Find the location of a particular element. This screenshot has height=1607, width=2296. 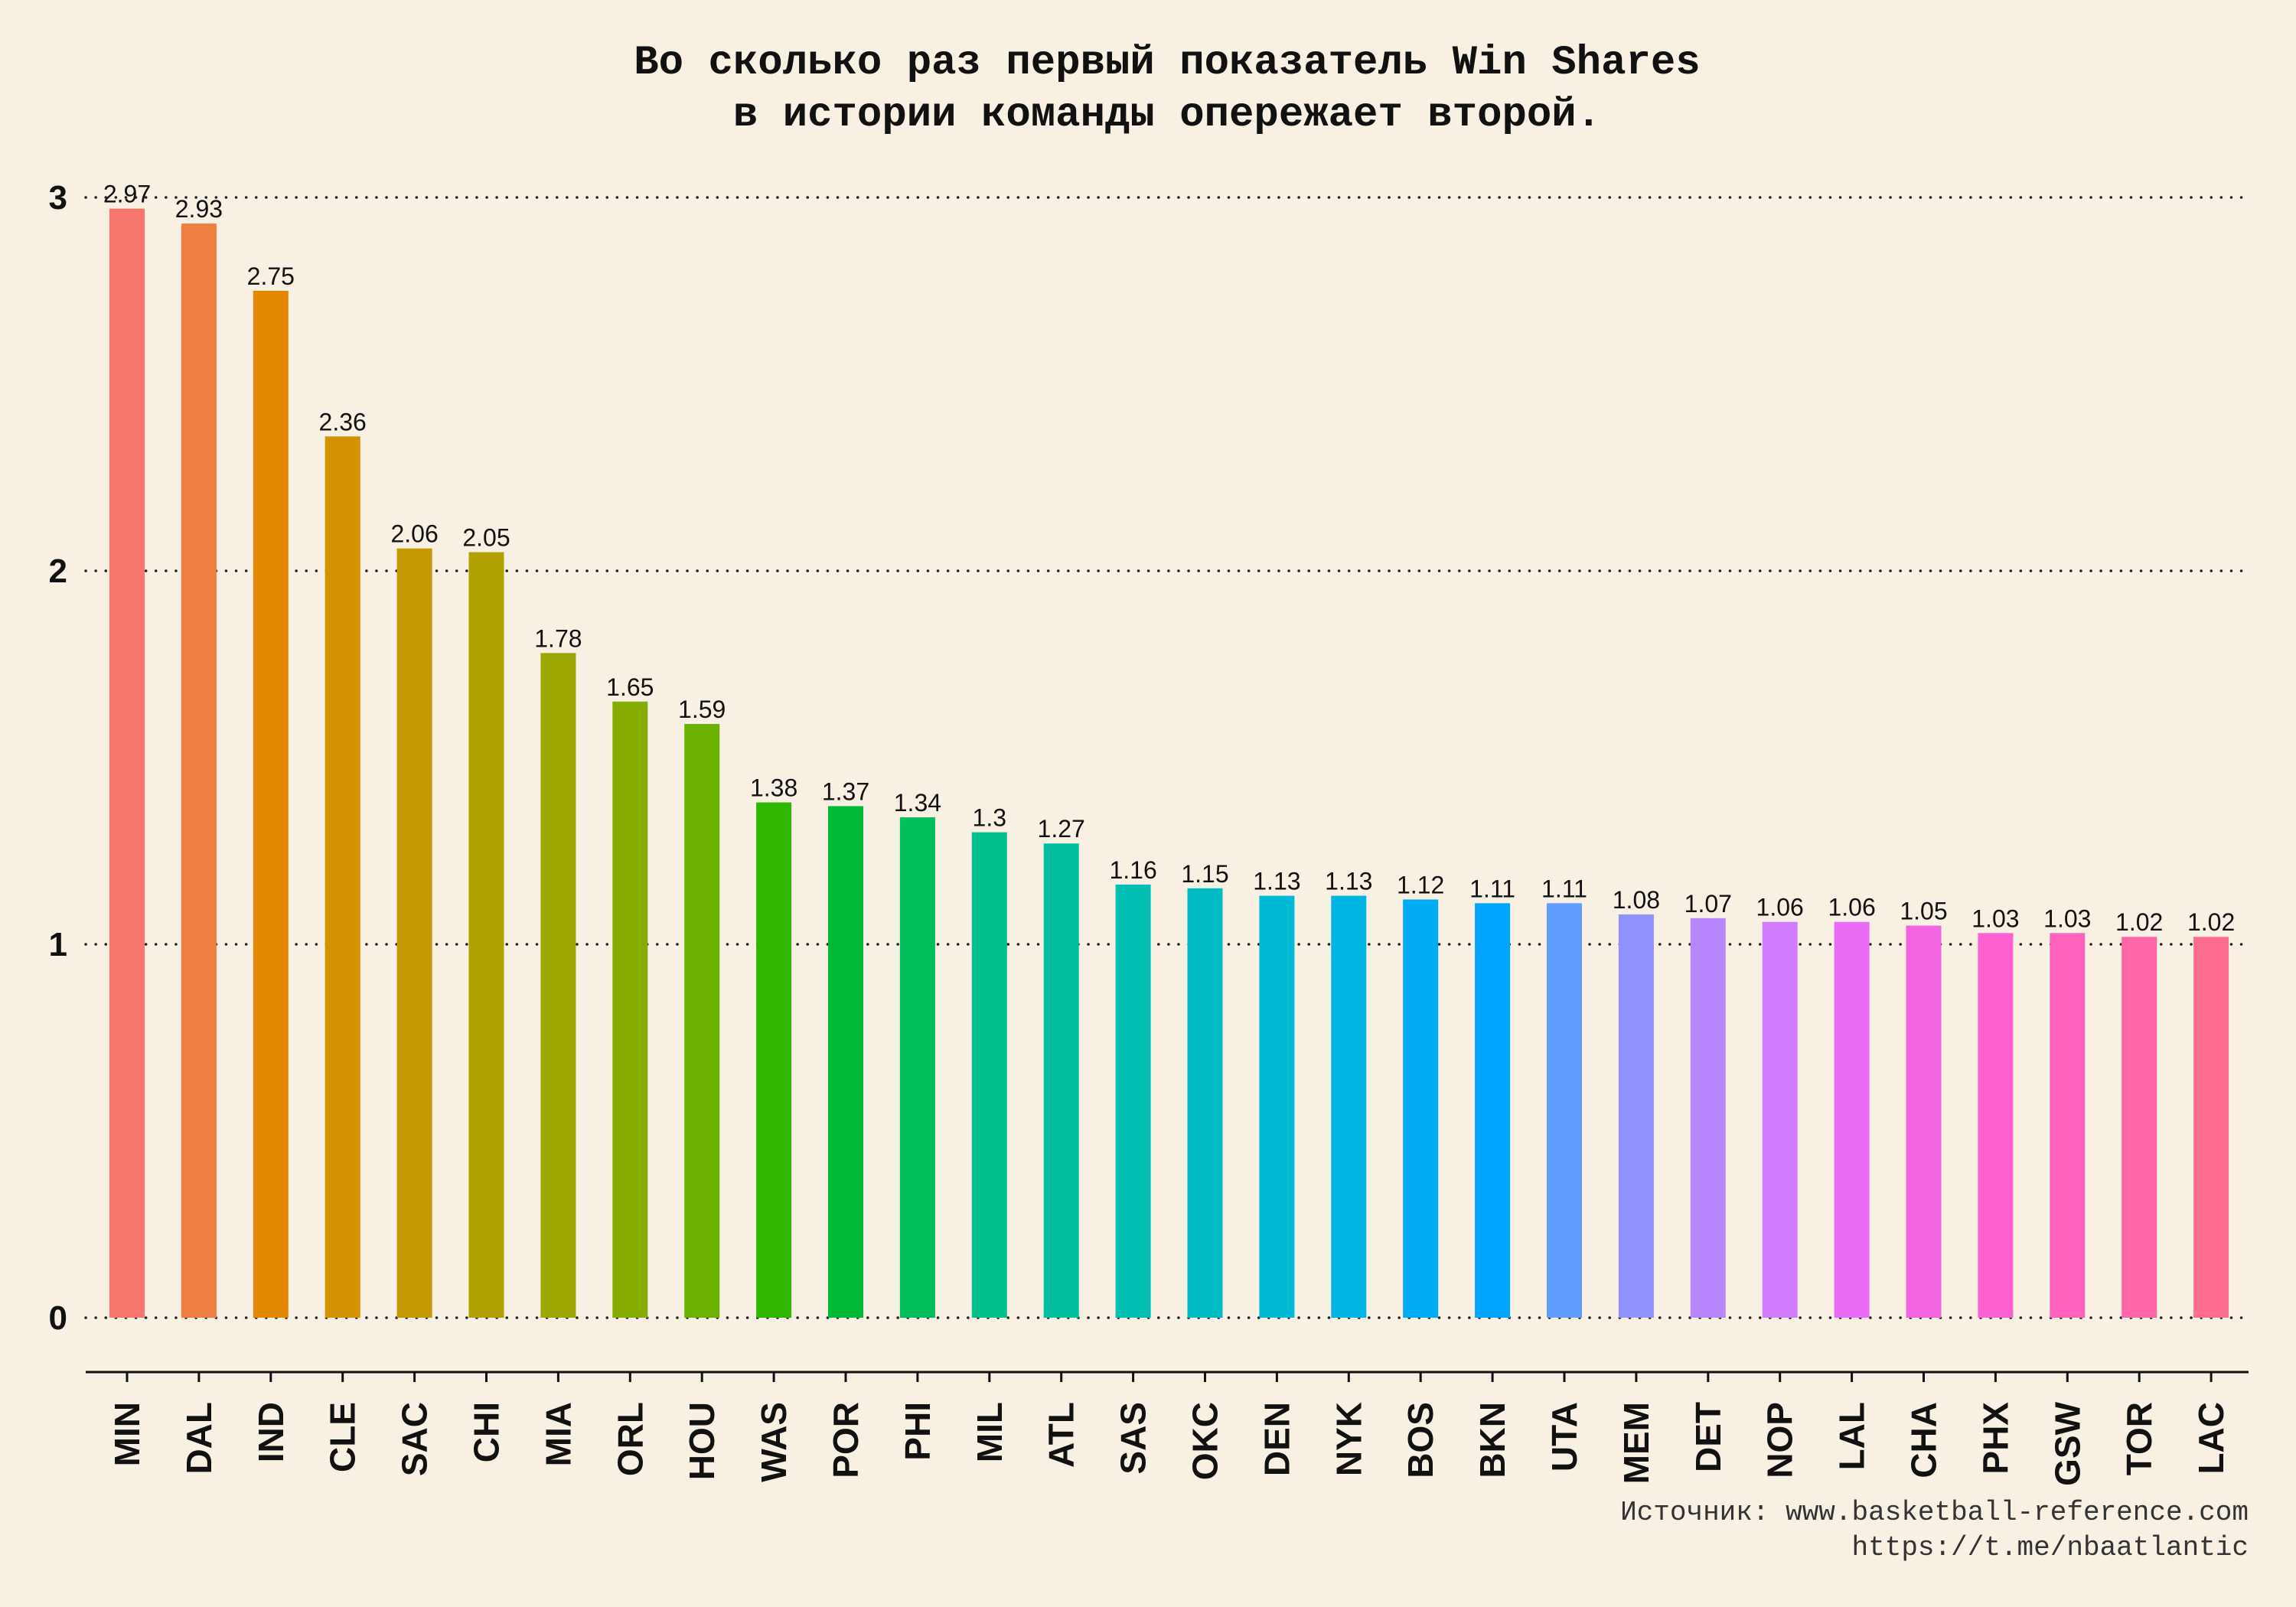

x-tick-label: DET is located at coordinates (1708, 1437).